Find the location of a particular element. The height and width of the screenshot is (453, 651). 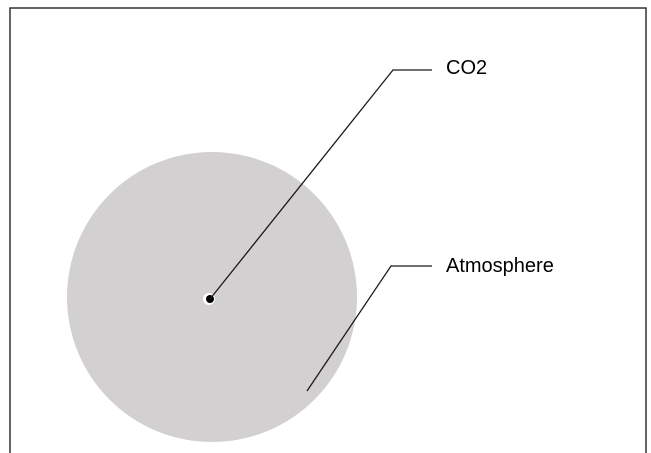

atmosphere-leader-line is located at coordinates (369, 328).